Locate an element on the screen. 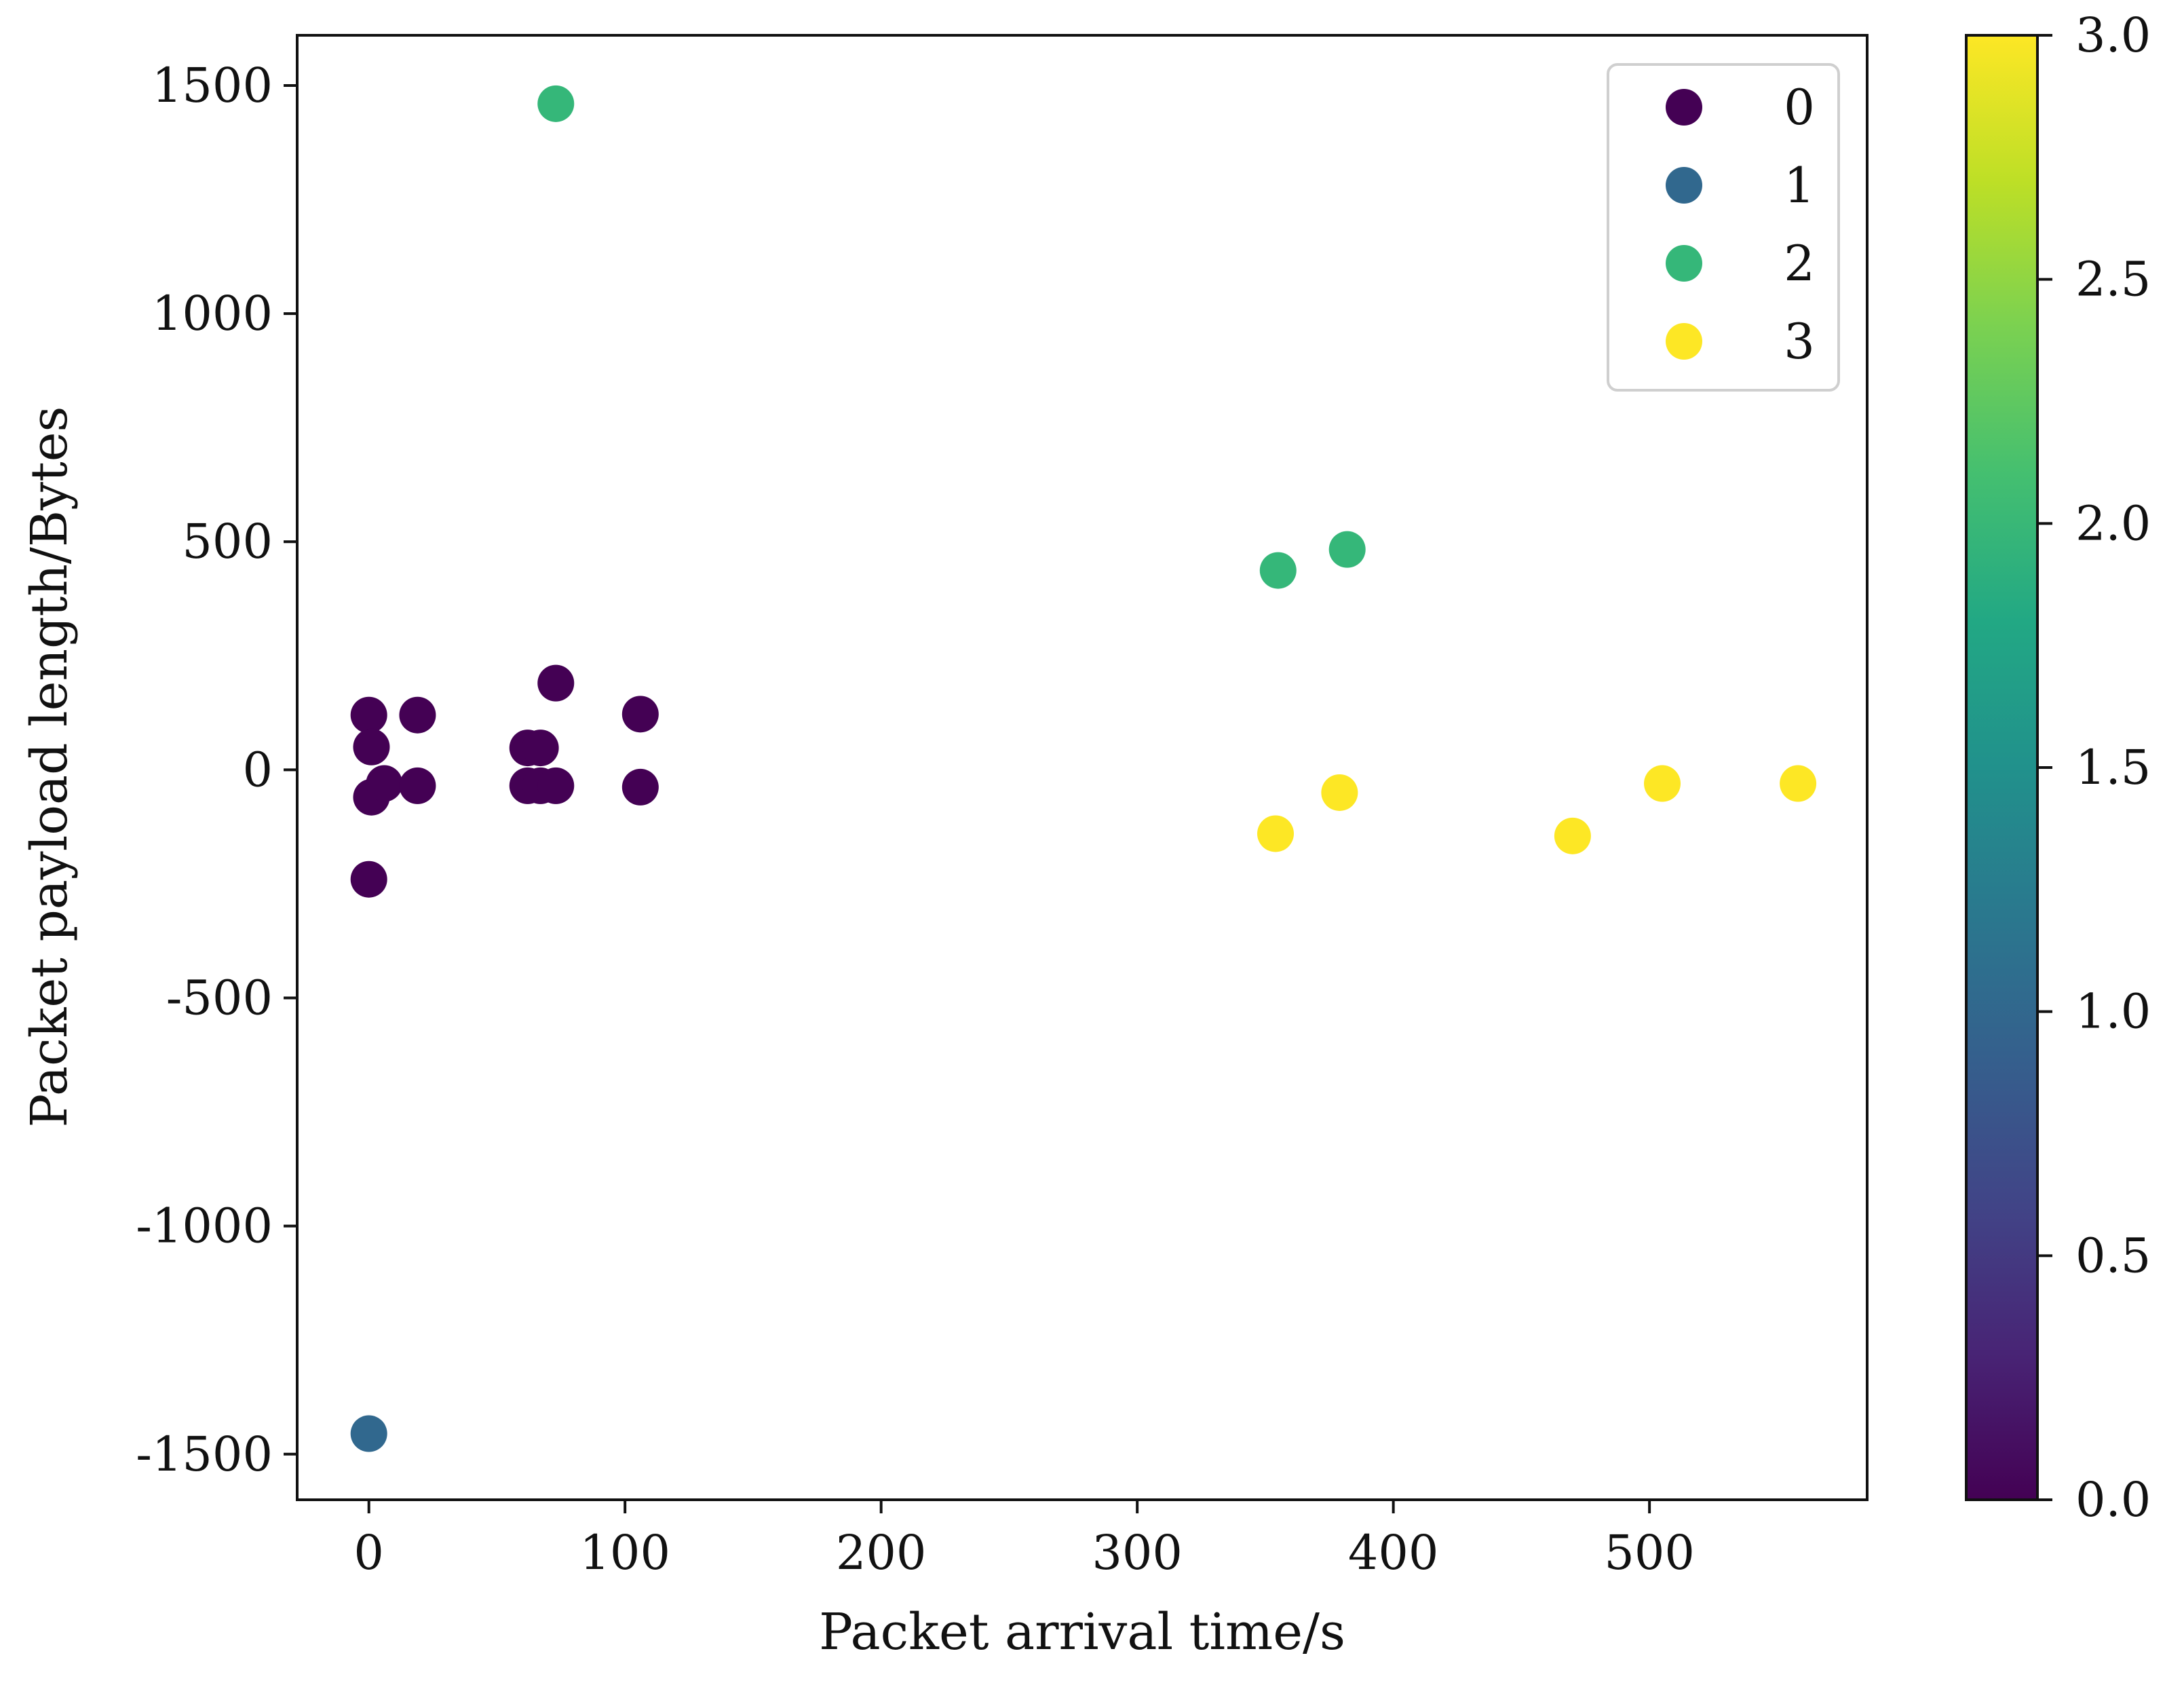 This screenshot has height=1683, width=2184. y-tick-label: 0 is located at coordinates (257, 769).